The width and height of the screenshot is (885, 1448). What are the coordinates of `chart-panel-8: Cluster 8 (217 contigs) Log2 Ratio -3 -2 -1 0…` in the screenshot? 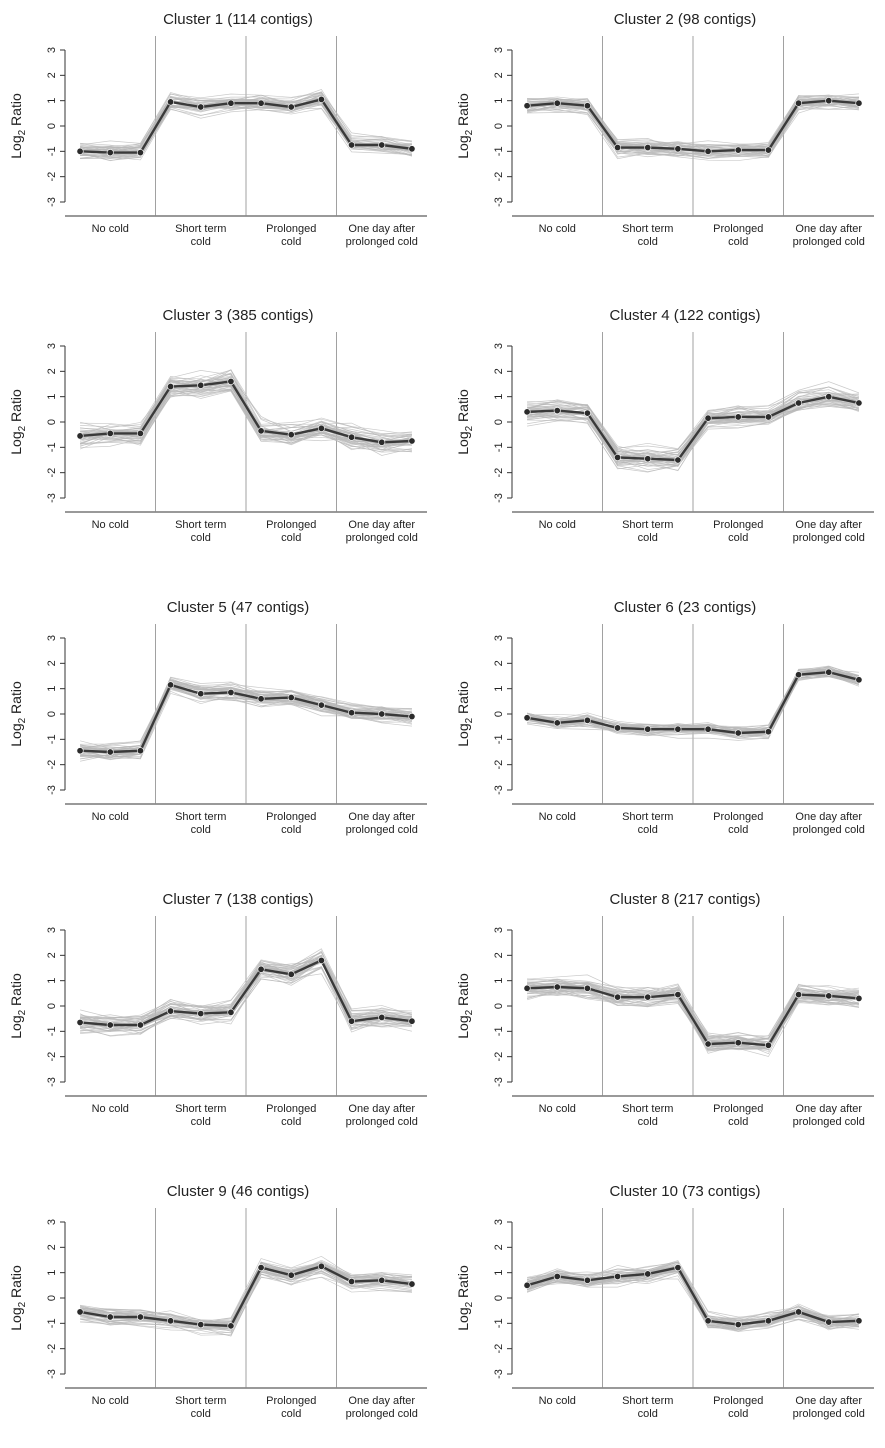 It's located at (664, 1009).